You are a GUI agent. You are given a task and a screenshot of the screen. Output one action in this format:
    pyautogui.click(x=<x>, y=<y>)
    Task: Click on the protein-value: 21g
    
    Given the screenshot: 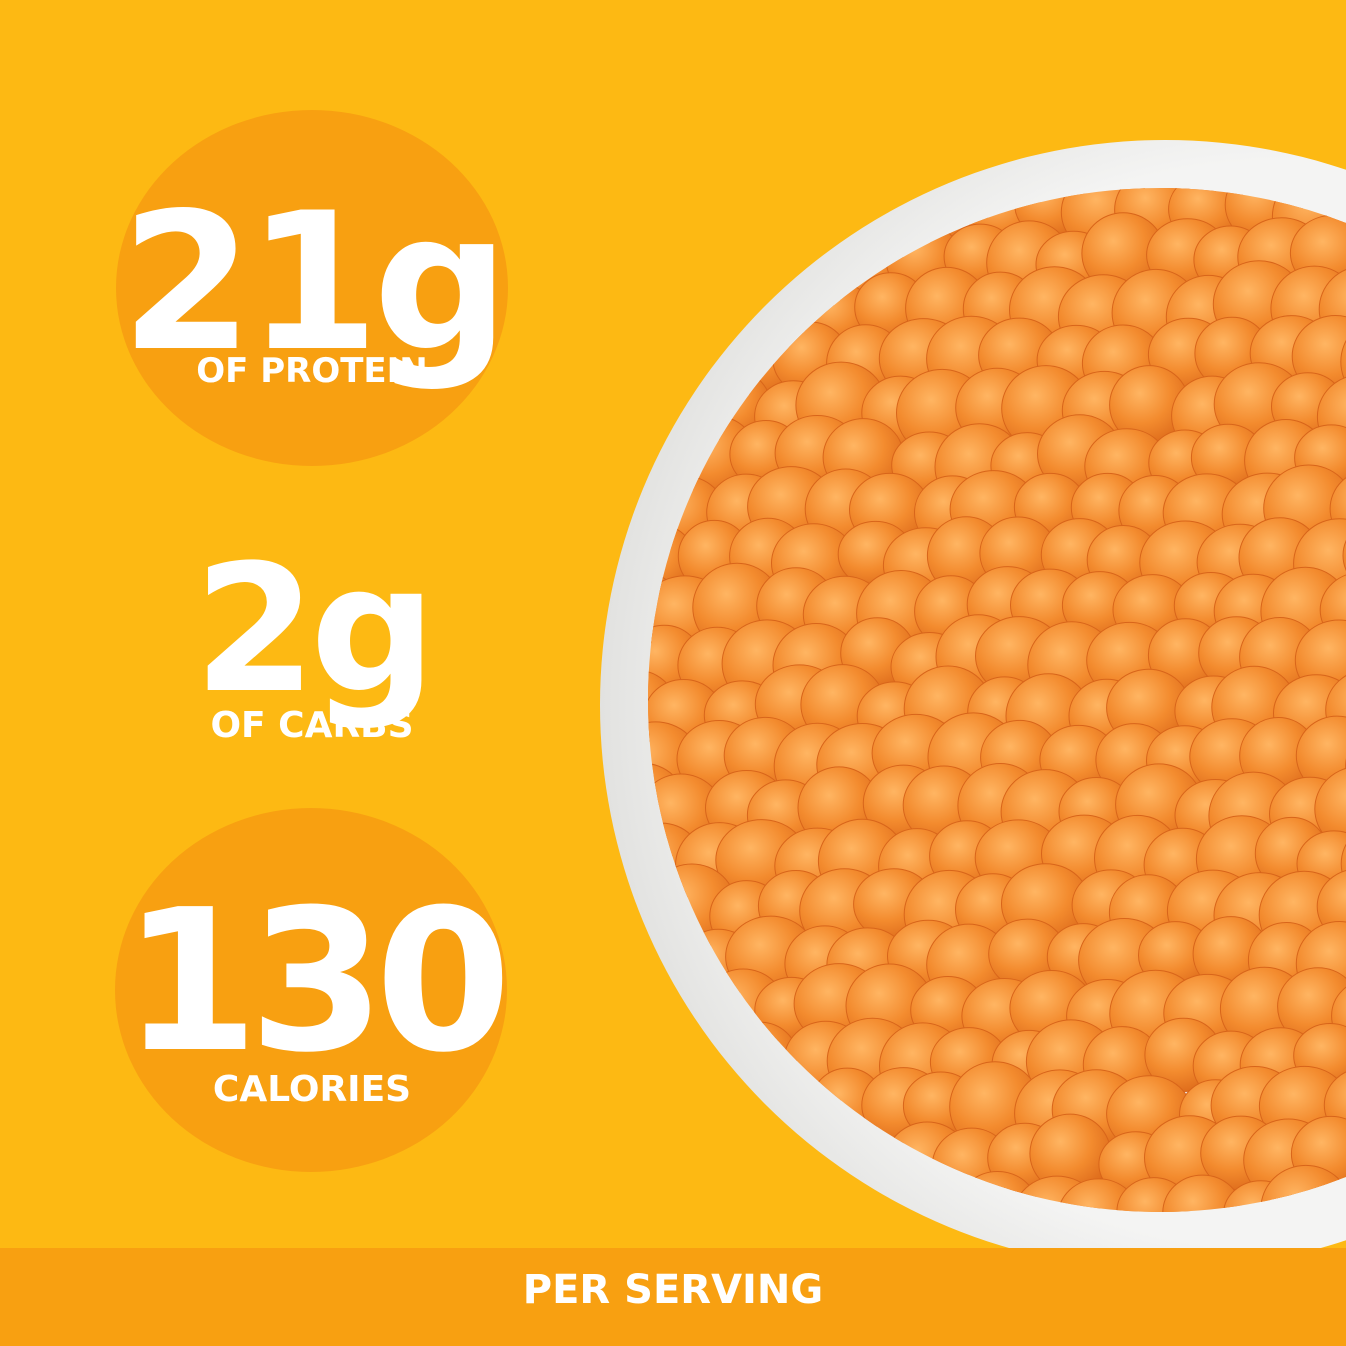 What is the action you would take?
    pyautogui.click(x=314, y=282)
    